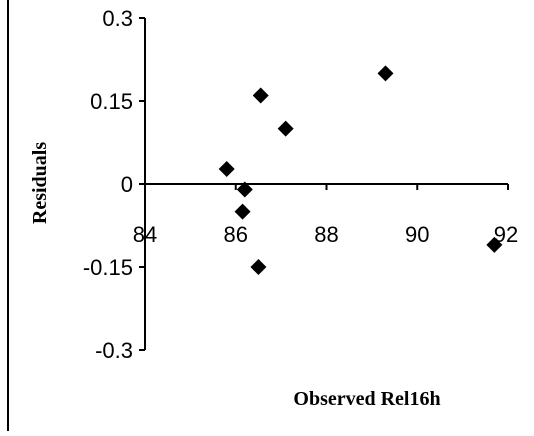 The height and width of the screenshot is (436, 534). I want to click on y-tick-label: 0.3, so click(117, 18).